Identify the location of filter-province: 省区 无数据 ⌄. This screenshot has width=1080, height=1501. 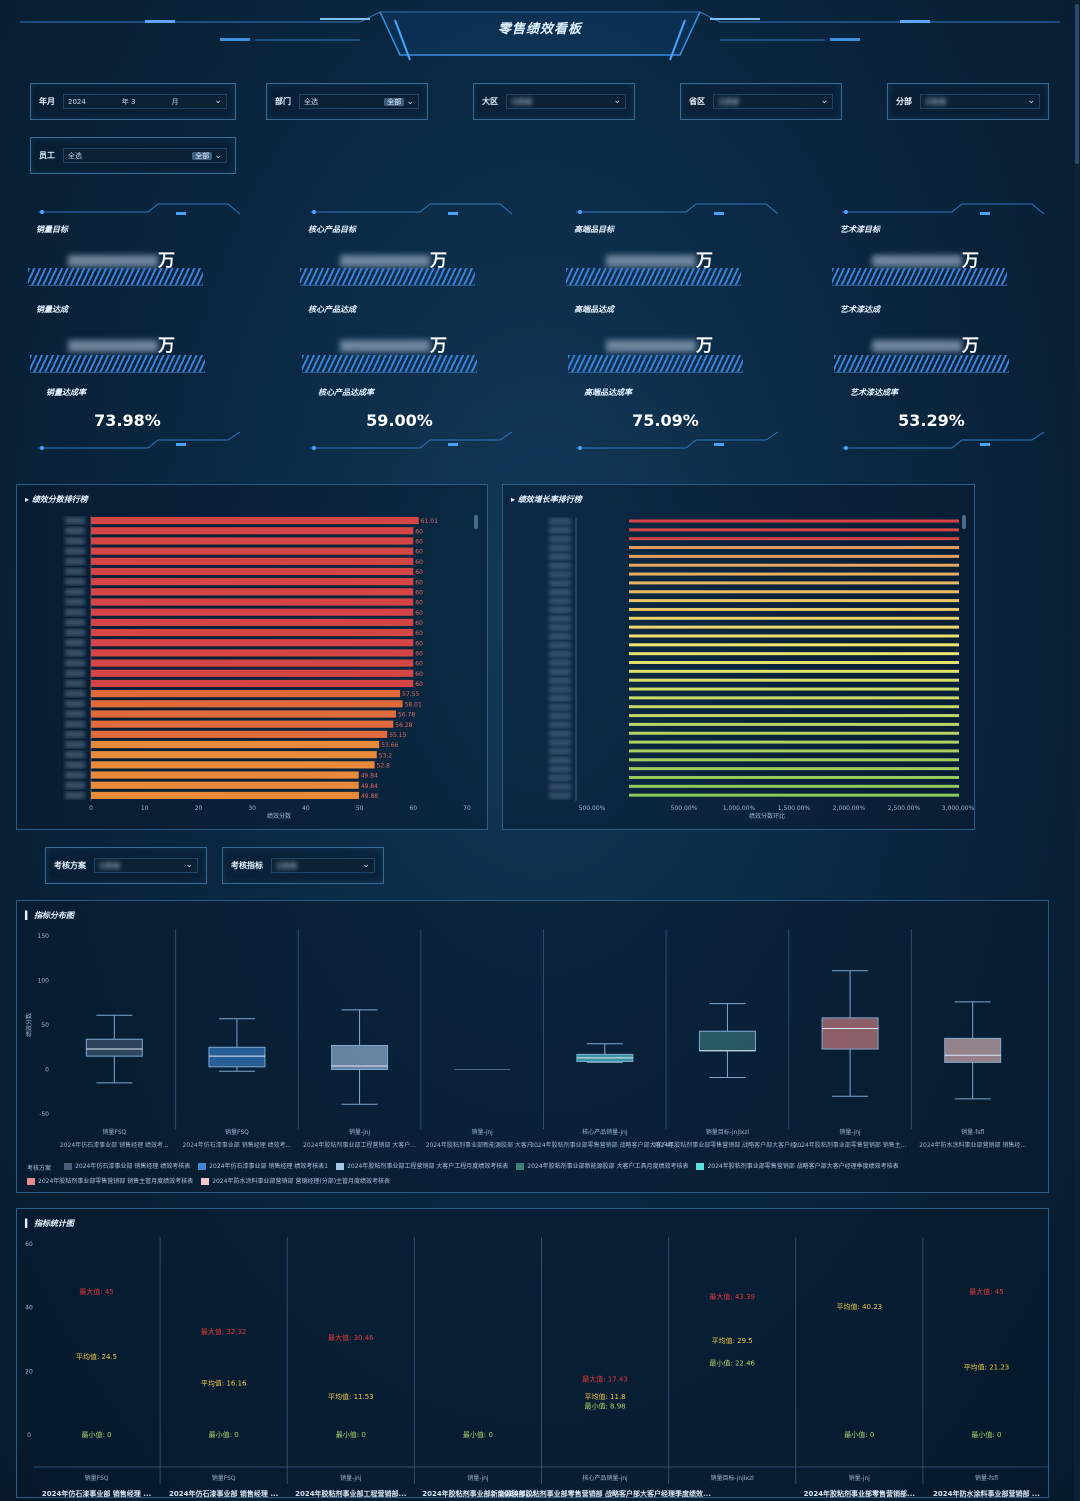
(761, 101).